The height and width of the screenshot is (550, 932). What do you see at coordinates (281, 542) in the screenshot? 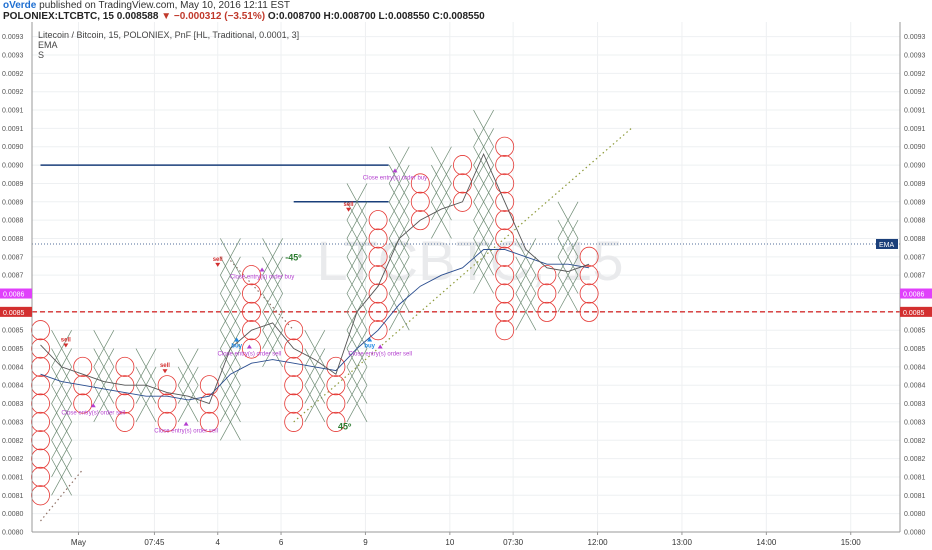
I see `x-tick-label: 6` at bounding box center [281, 542].